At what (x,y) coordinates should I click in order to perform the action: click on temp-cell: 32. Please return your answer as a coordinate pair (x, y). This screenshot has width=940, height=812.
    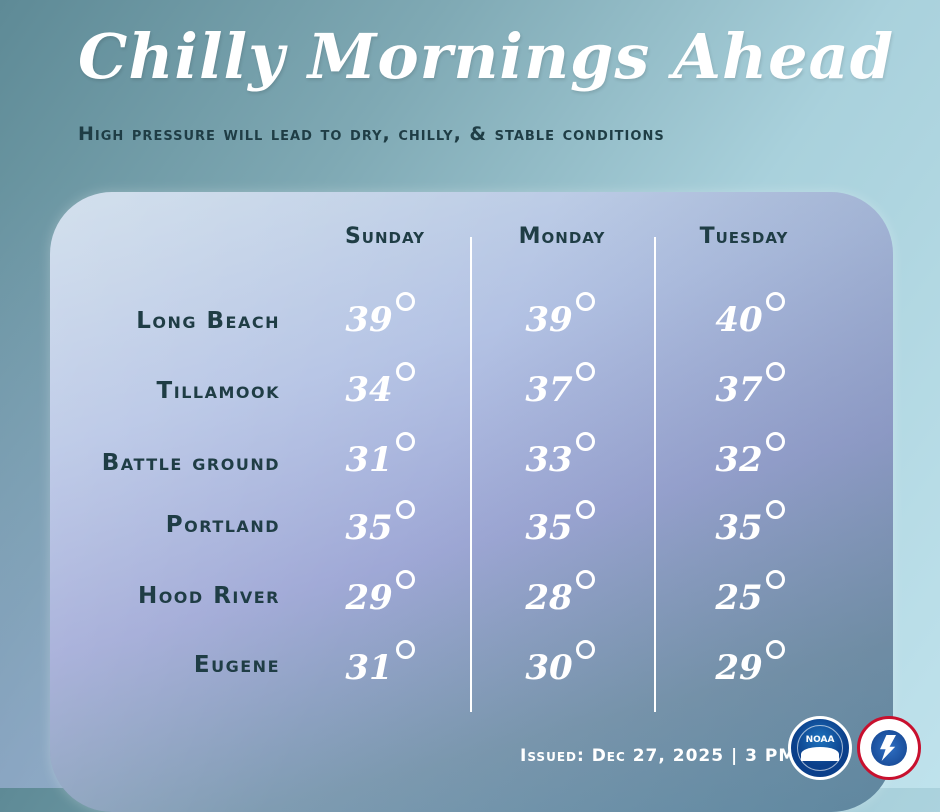
    Looking at the image, I should click on (750, 456).